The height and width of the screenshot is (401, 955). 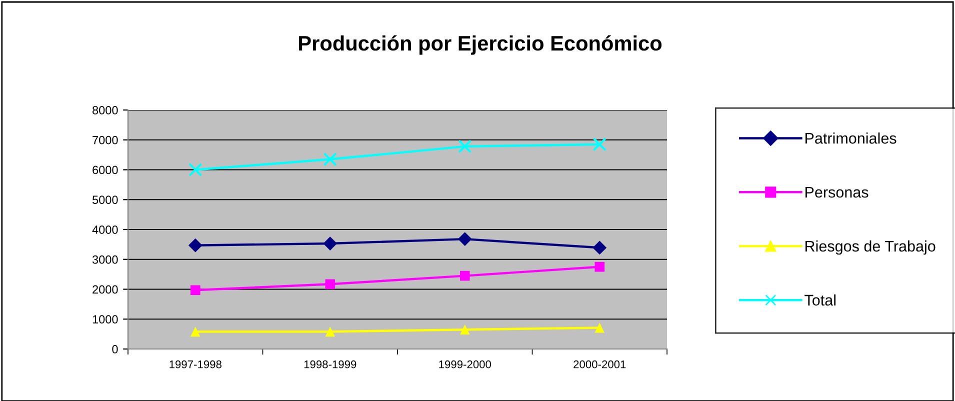 What do you see at coordinates (465, 364) in the screenshot?
I see `x-tick-label: 1999-2000` at bounding box center [465, 364].